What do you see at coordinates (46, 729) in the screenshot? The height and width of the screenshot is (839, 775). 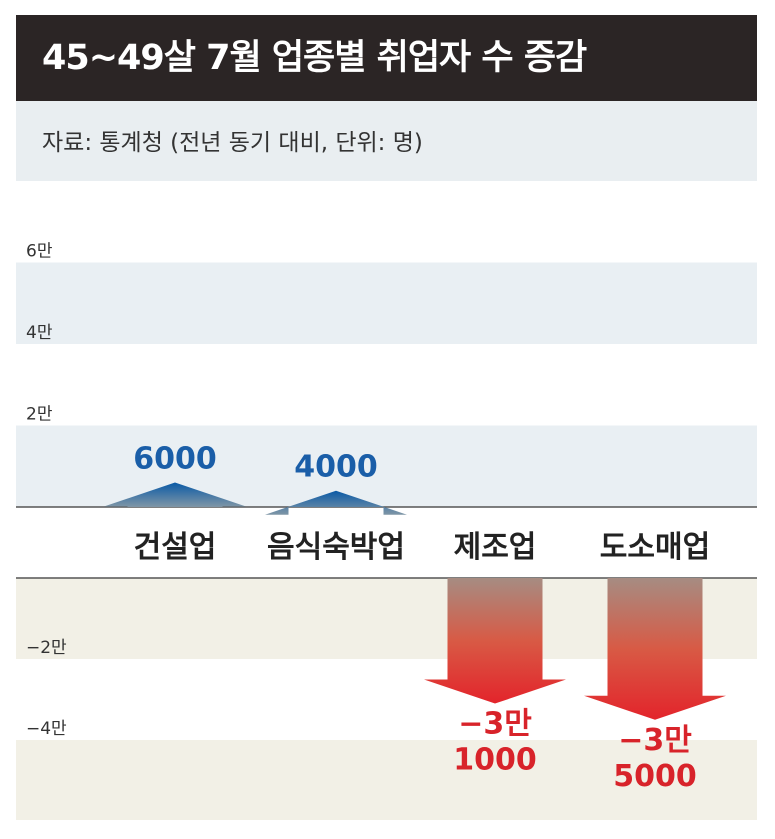 I see `y-tick-label: −4만` at bounding box center [46, 729].